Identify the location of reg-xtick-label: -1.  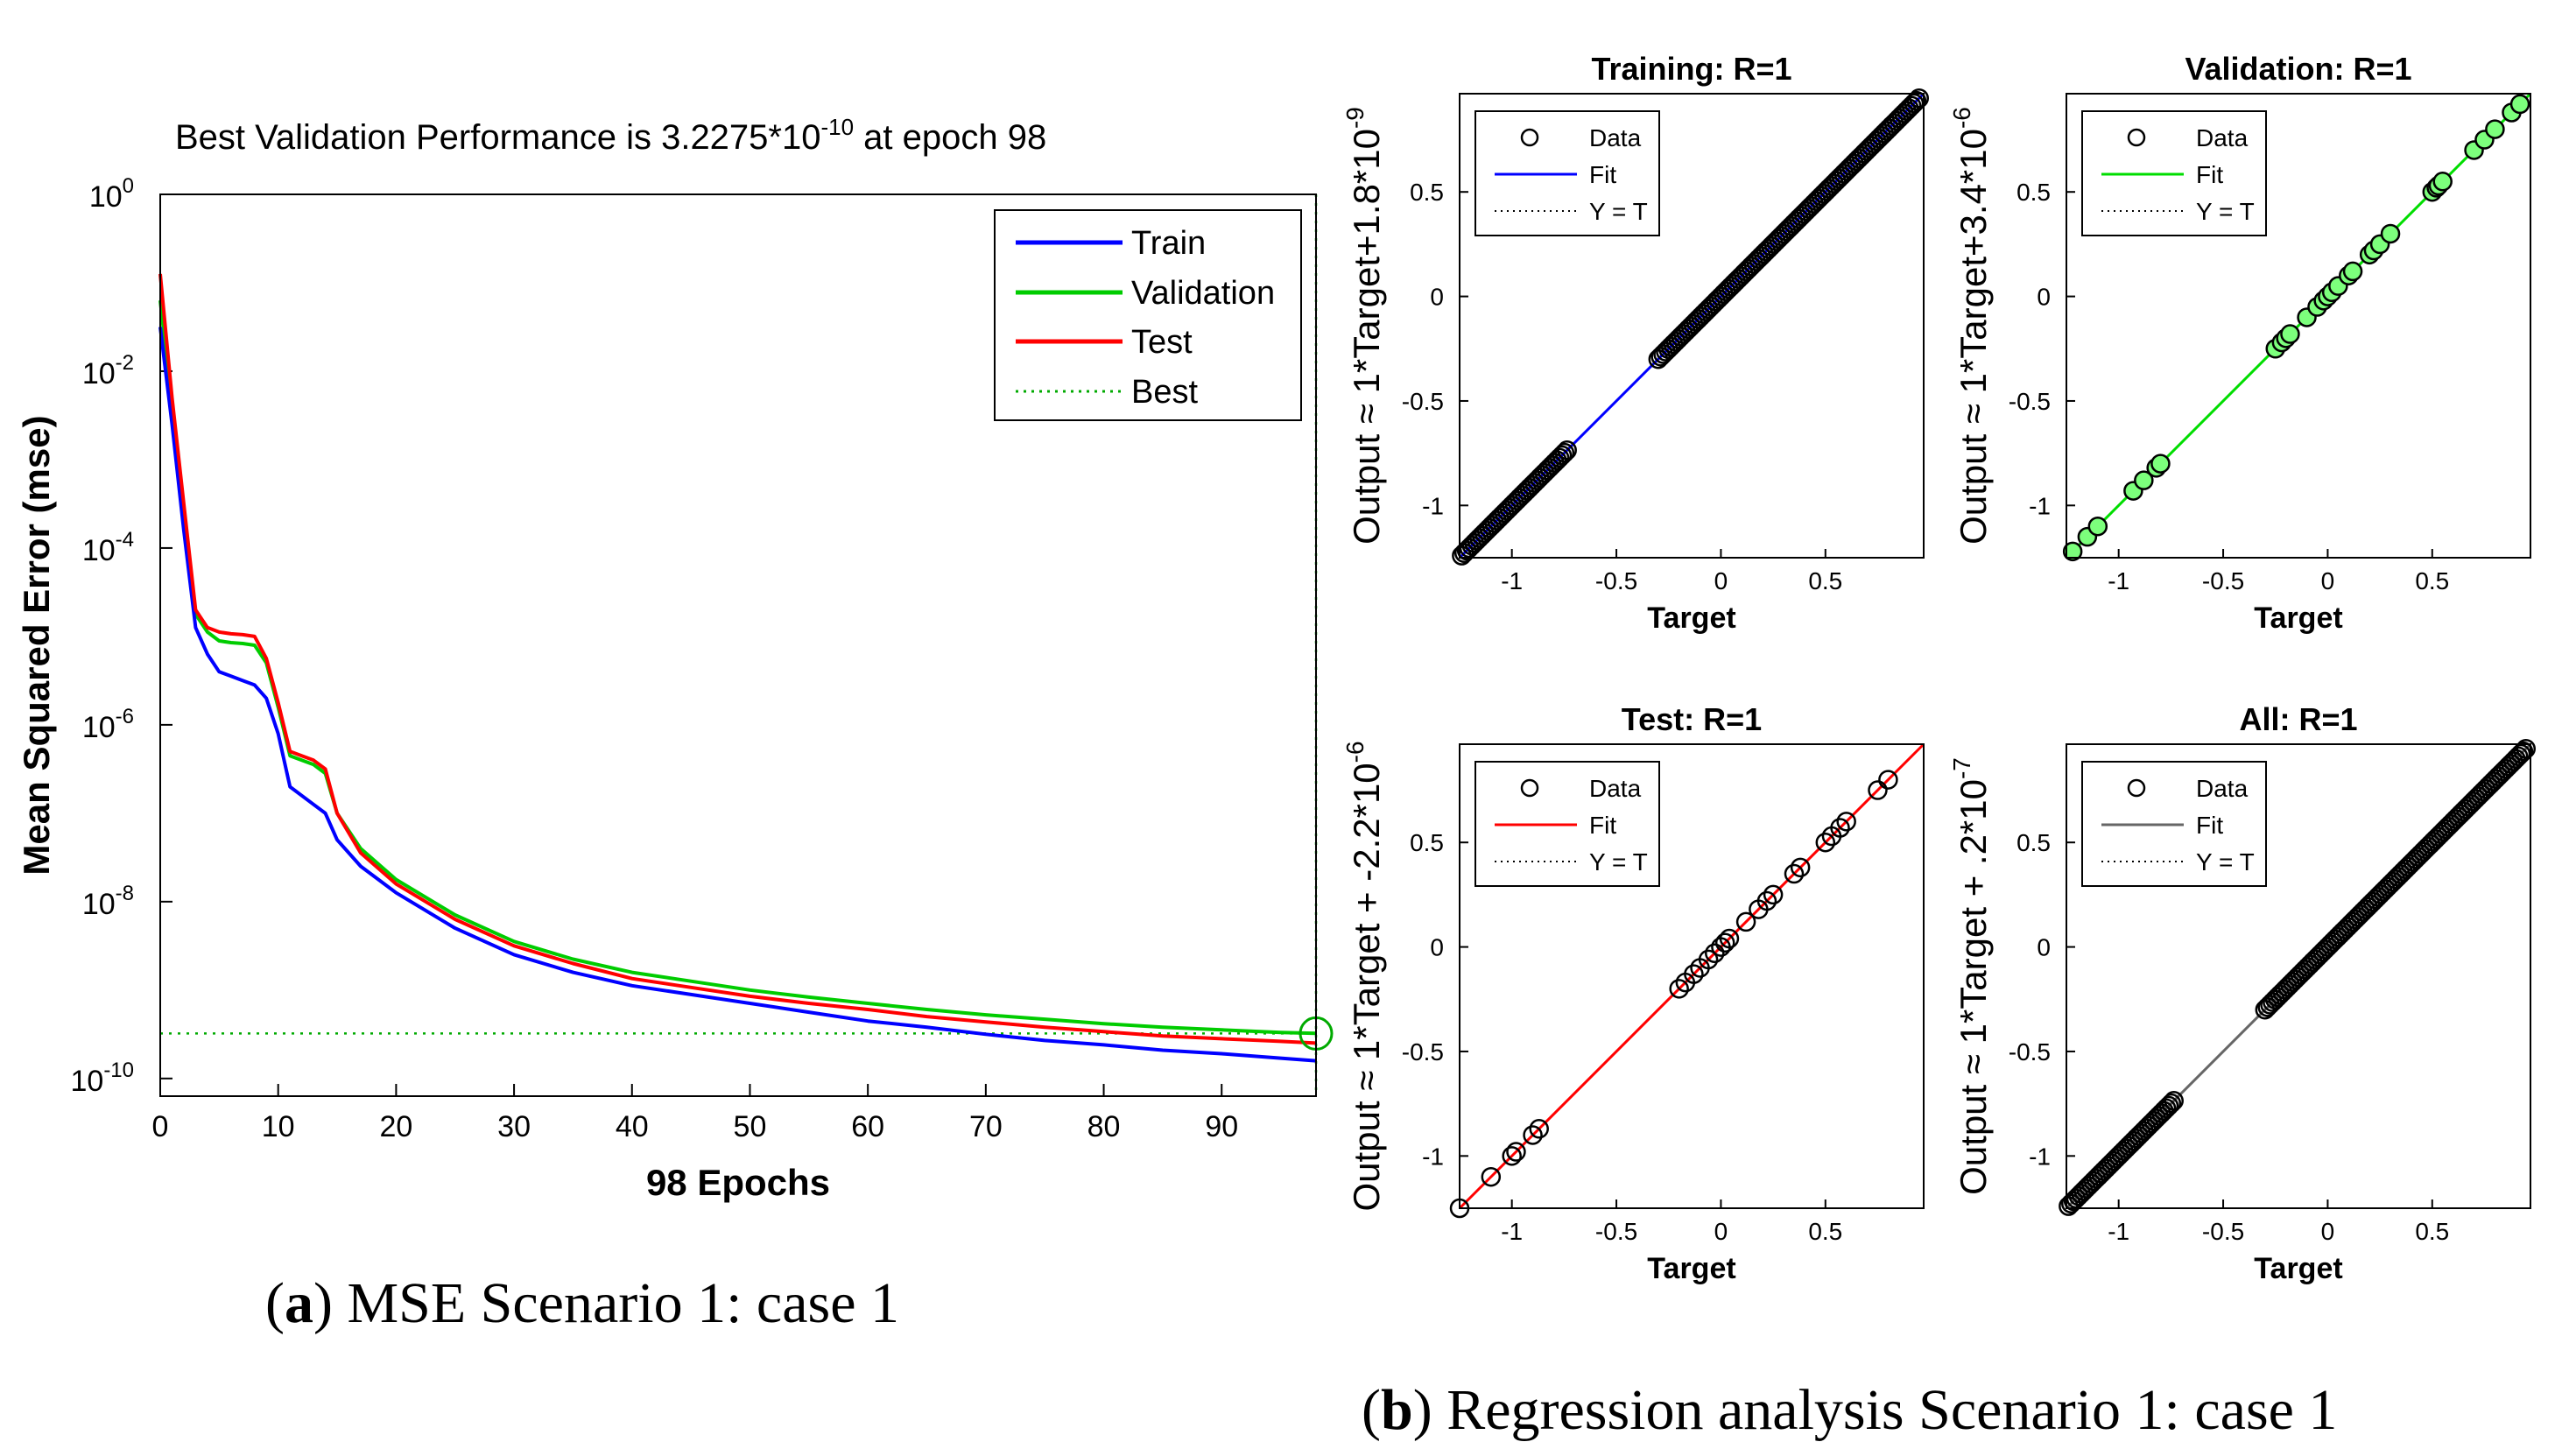
(1512, 1231).